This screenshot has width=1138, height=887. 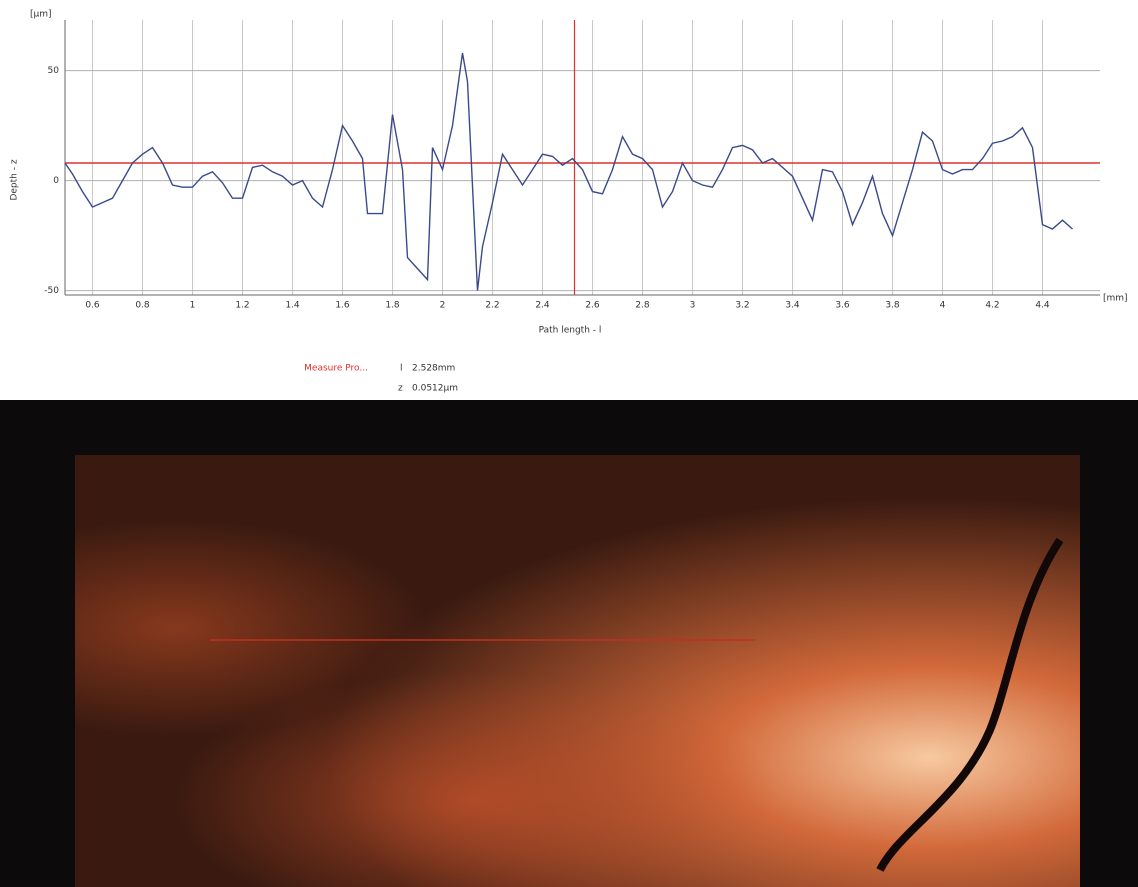 What do you see at coordinates (242, 306) in the screenshot?
I see `x-tick-label: 1.2` at bounding box center [242, 306].